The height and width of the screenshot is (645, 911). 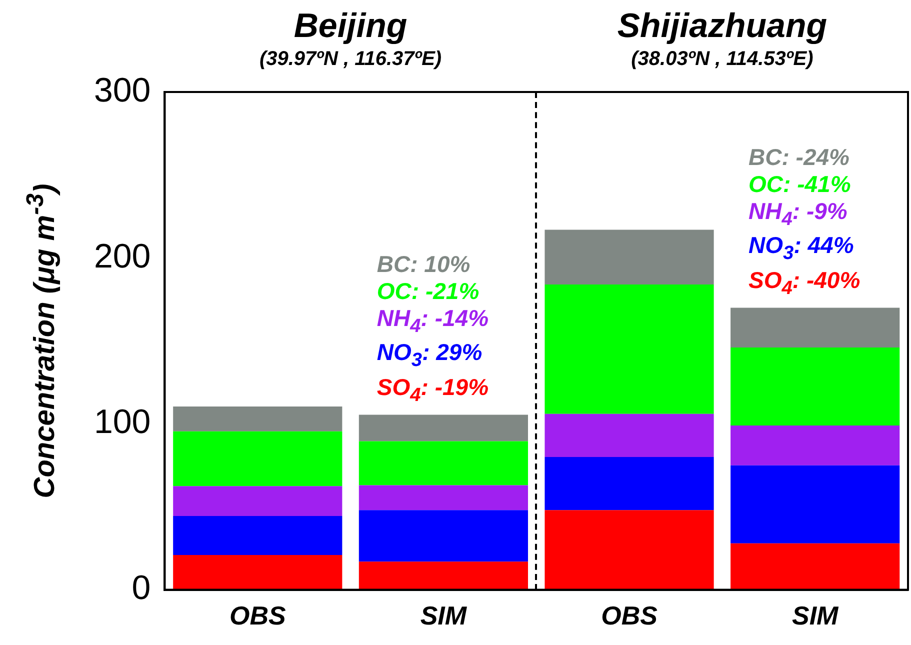 I want to click on text: Beijing, so click(x=350, y=26).